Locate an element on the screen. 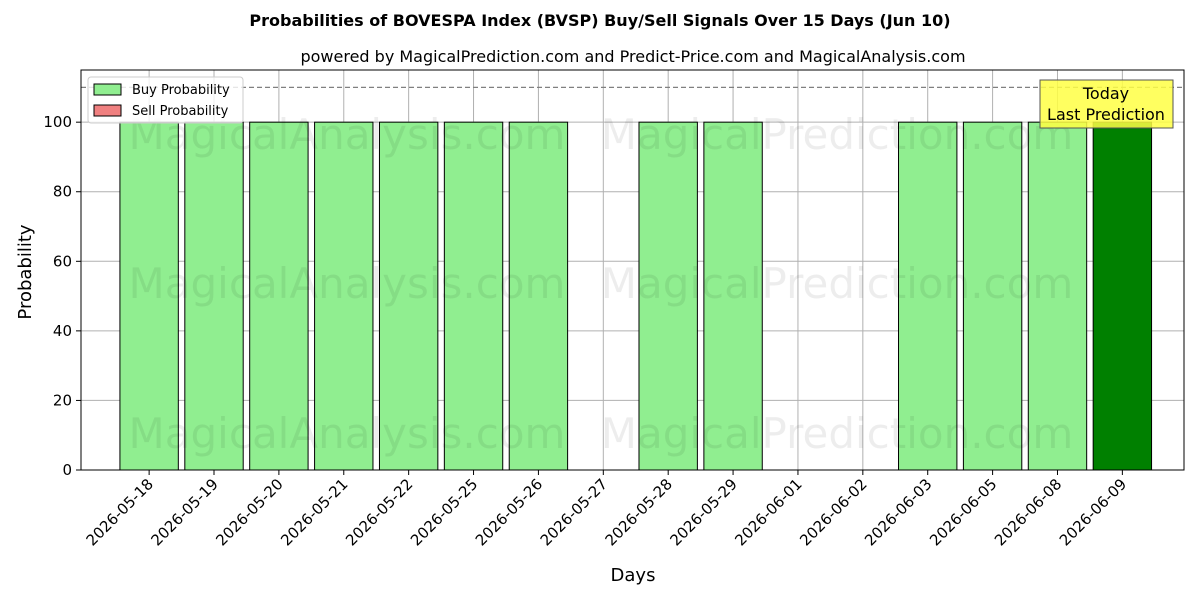  legend-label-buy: Buy Probability is located at coordinates (181, 90).